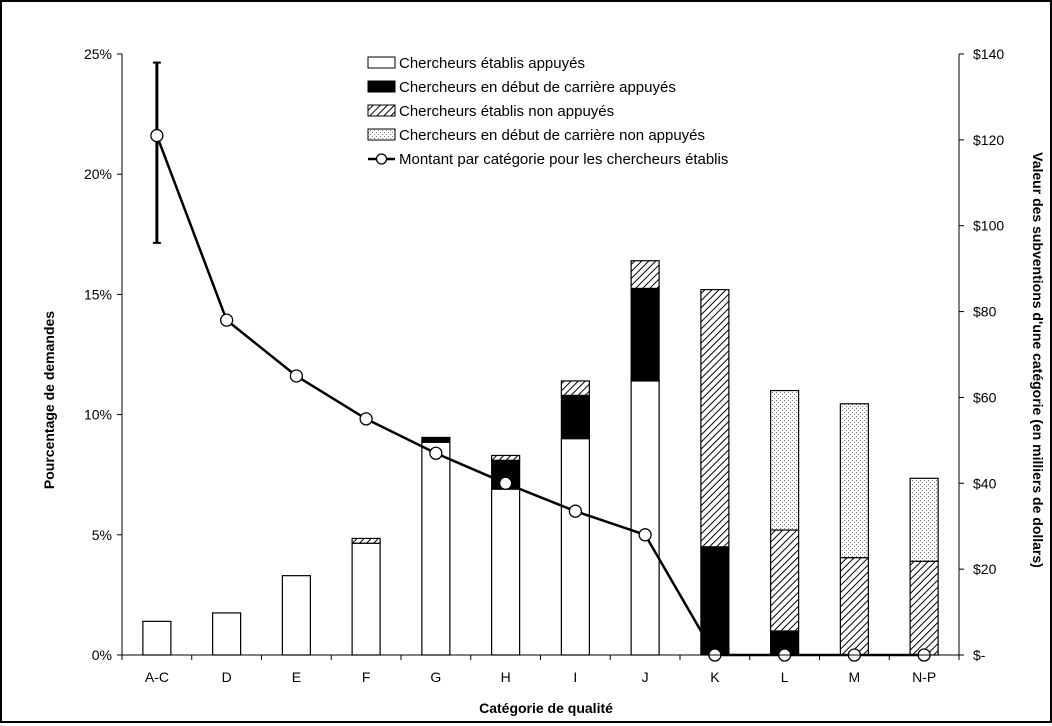 This screenshot has width=1052, height=726. Describe the element at coordinates (226, 320) in the screenshot. I see `line-point-D` at that location.